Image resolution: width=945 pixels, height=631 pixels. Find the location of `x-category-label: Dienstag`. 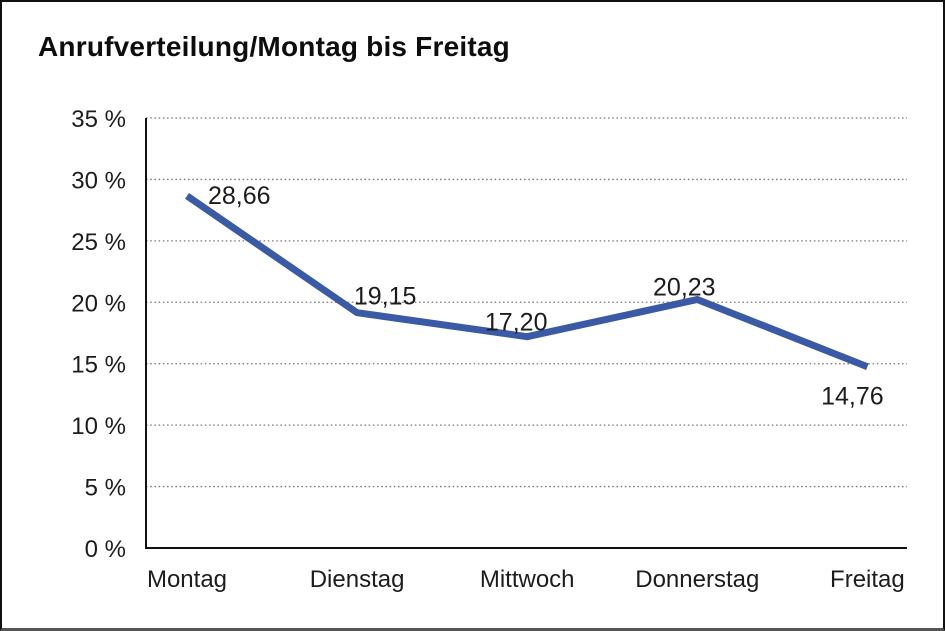

x-category-label: Dienstag is located at coordinates (357, 579).